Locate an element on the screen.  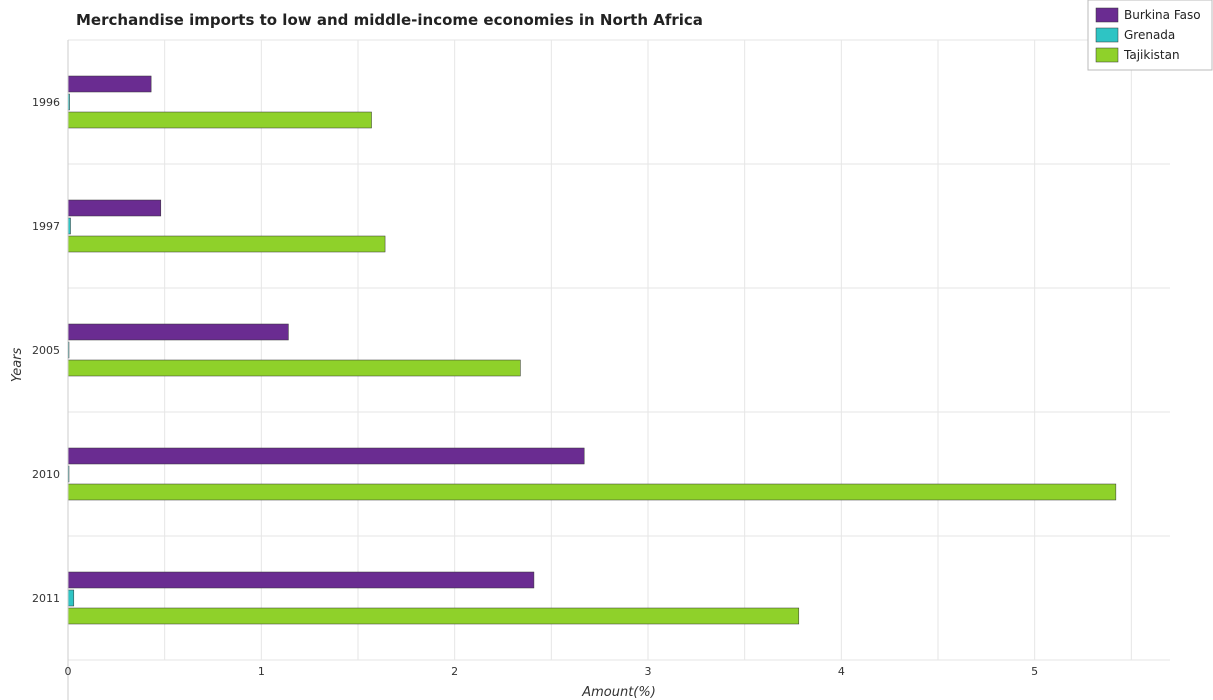
legend: Burkina Faso Grenada Tajikistan is located at coordinates (1150, 35).